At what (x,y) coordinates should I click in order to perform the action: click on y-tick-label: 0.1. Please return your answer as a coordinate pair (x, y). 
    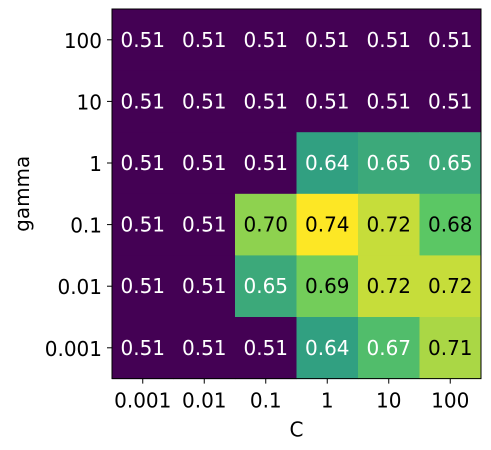
    Looking at the image, I should click on (86, 226).